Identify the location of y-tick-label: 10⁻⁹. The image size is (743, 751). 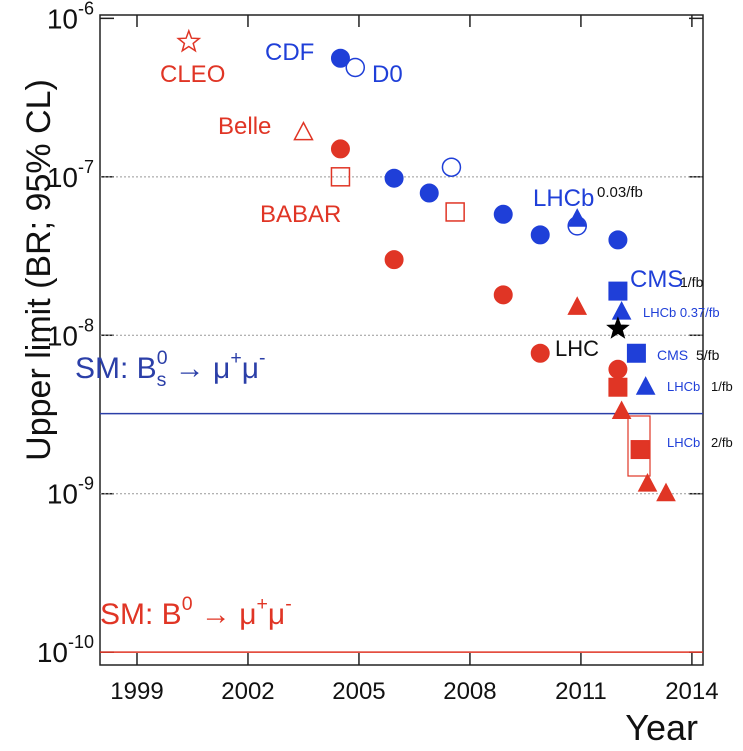
(70, 492).